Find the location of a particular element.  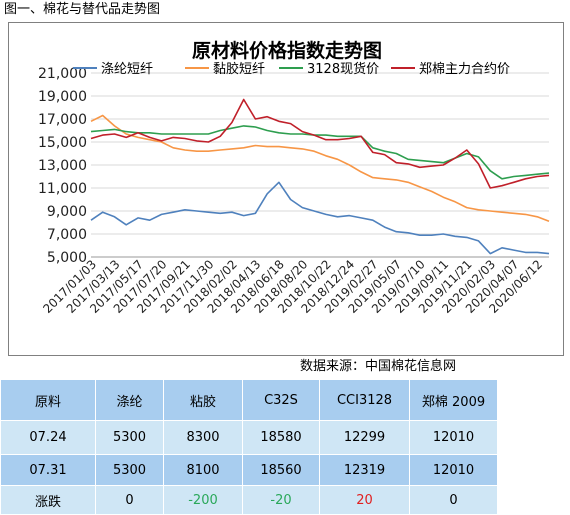

header-cell: C32S is located at coordinates (281, 400).